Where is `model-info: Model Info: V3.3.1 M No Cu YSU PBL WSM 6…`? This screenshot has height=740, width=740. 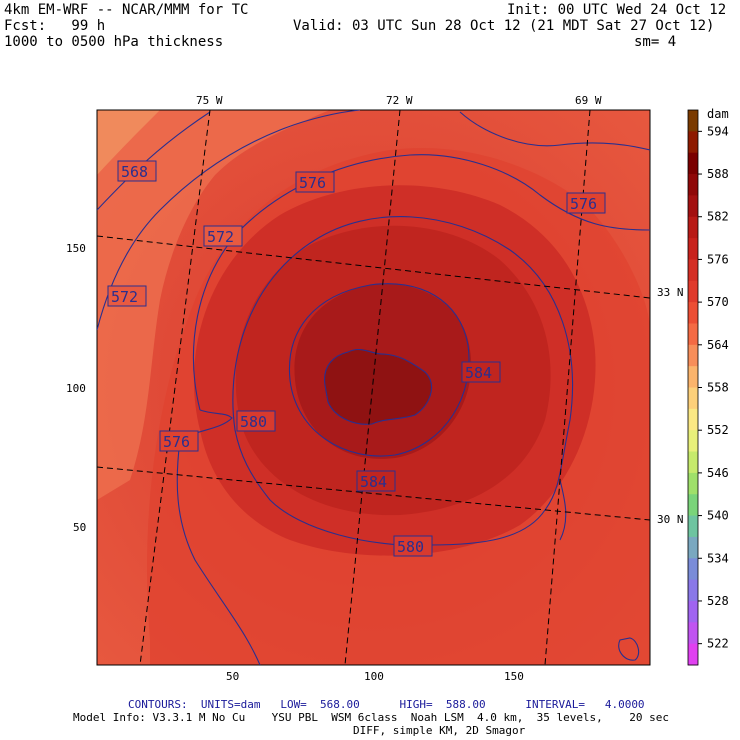 model-info: Model Info: V3.3.1 M No Cu YSU PBL WSM 6… is located at coordinates (371, 717).